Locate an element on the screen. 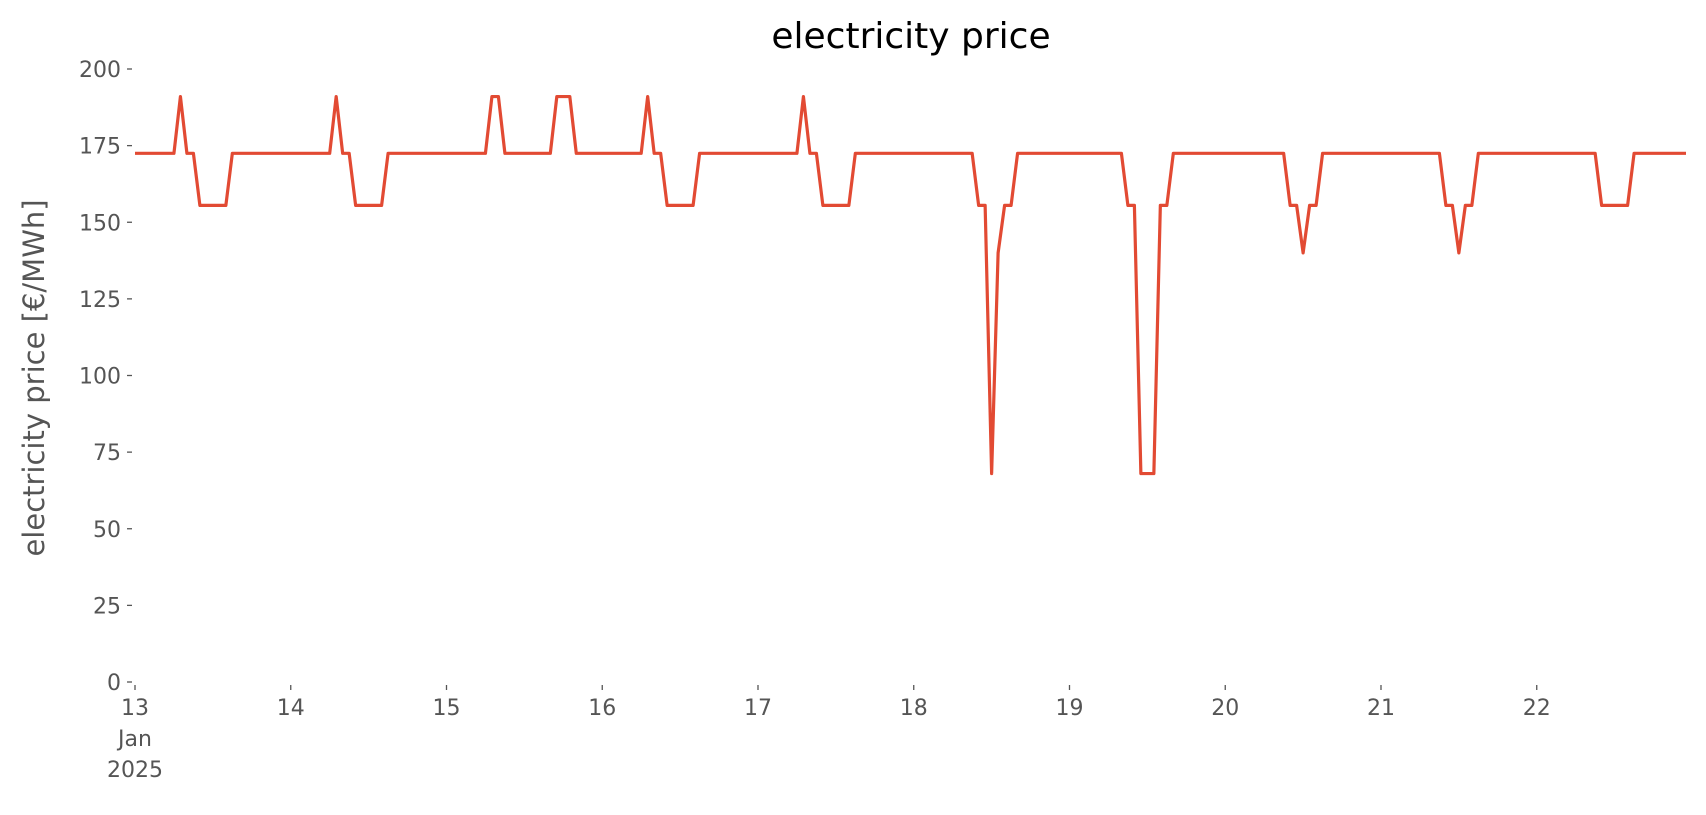  y-tick-label: 50 is located at coordinates (107, 530).